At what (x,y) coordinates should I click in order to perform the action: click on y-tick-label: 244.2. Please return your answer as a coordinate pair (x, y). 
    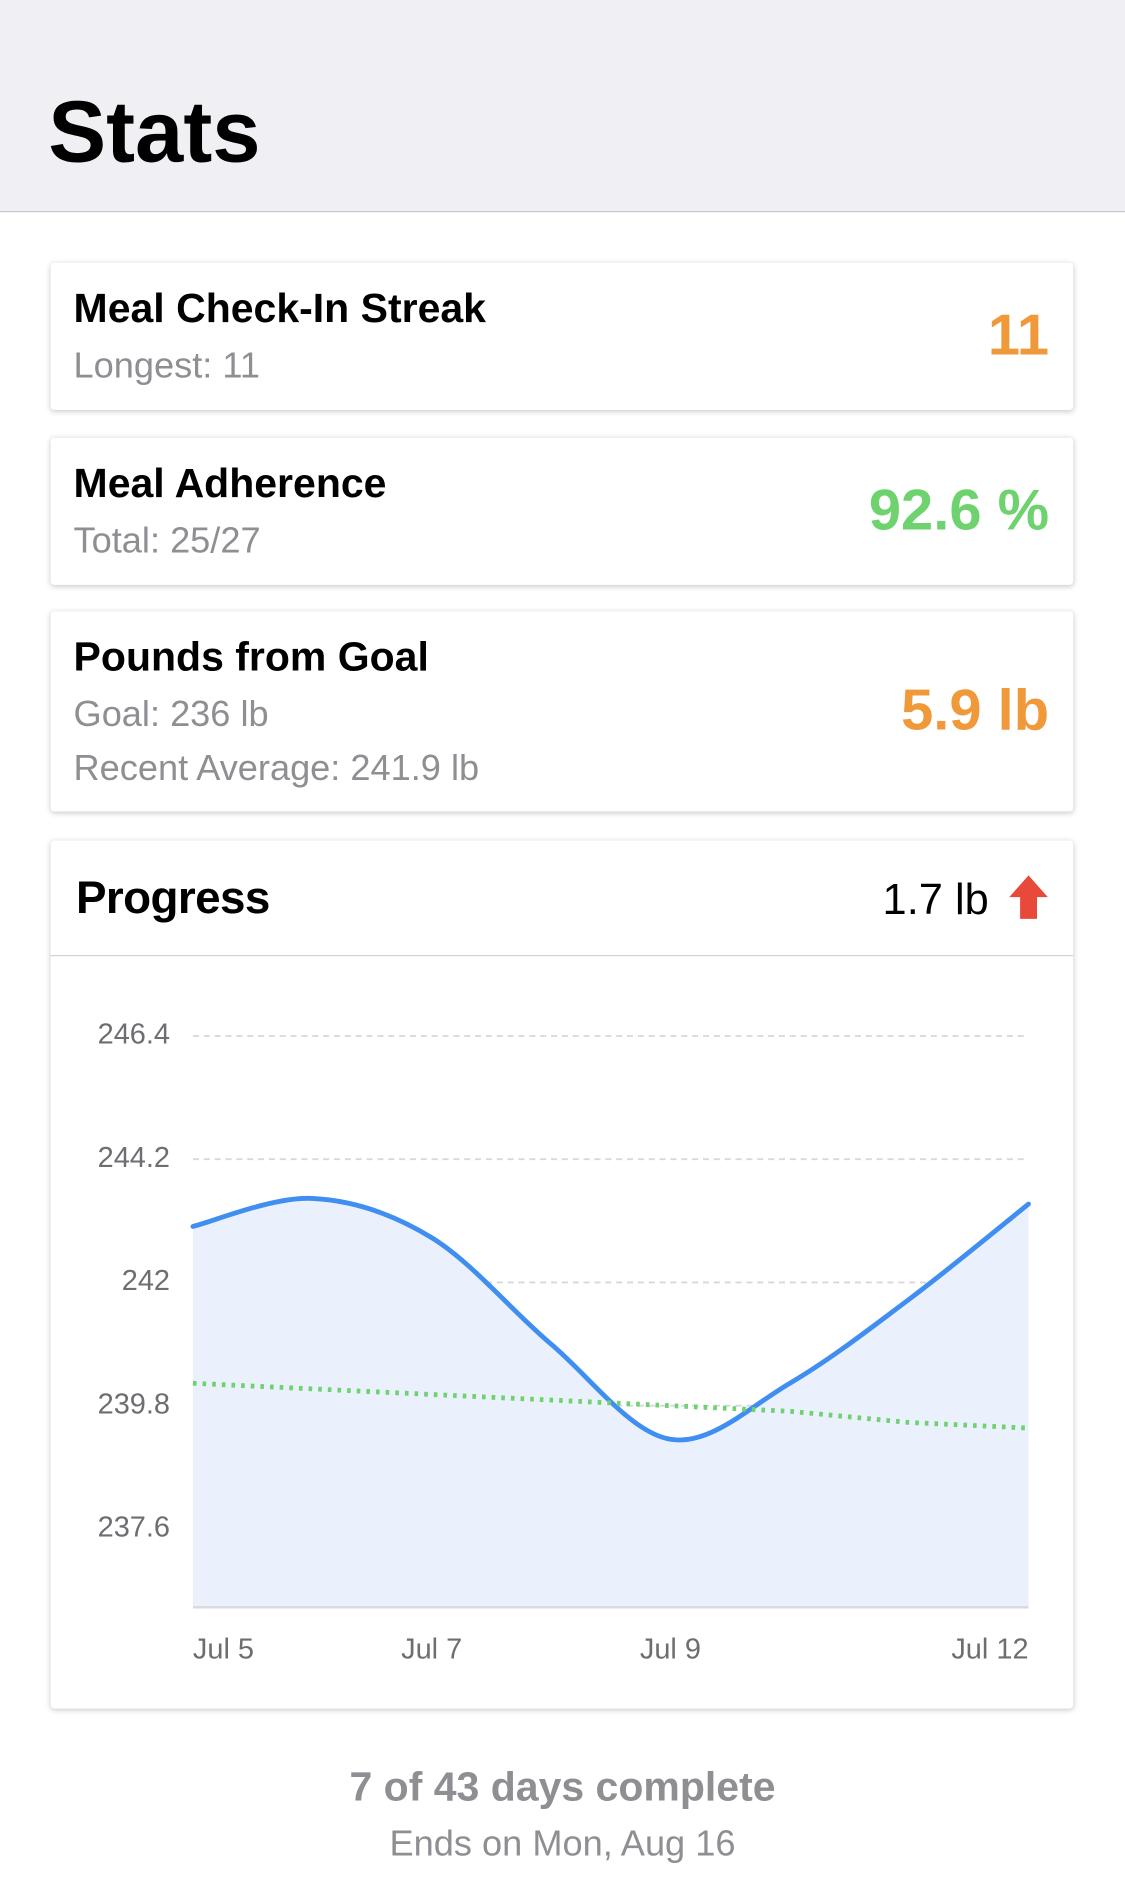
    Looking at the image, I should click on (134, 1158).